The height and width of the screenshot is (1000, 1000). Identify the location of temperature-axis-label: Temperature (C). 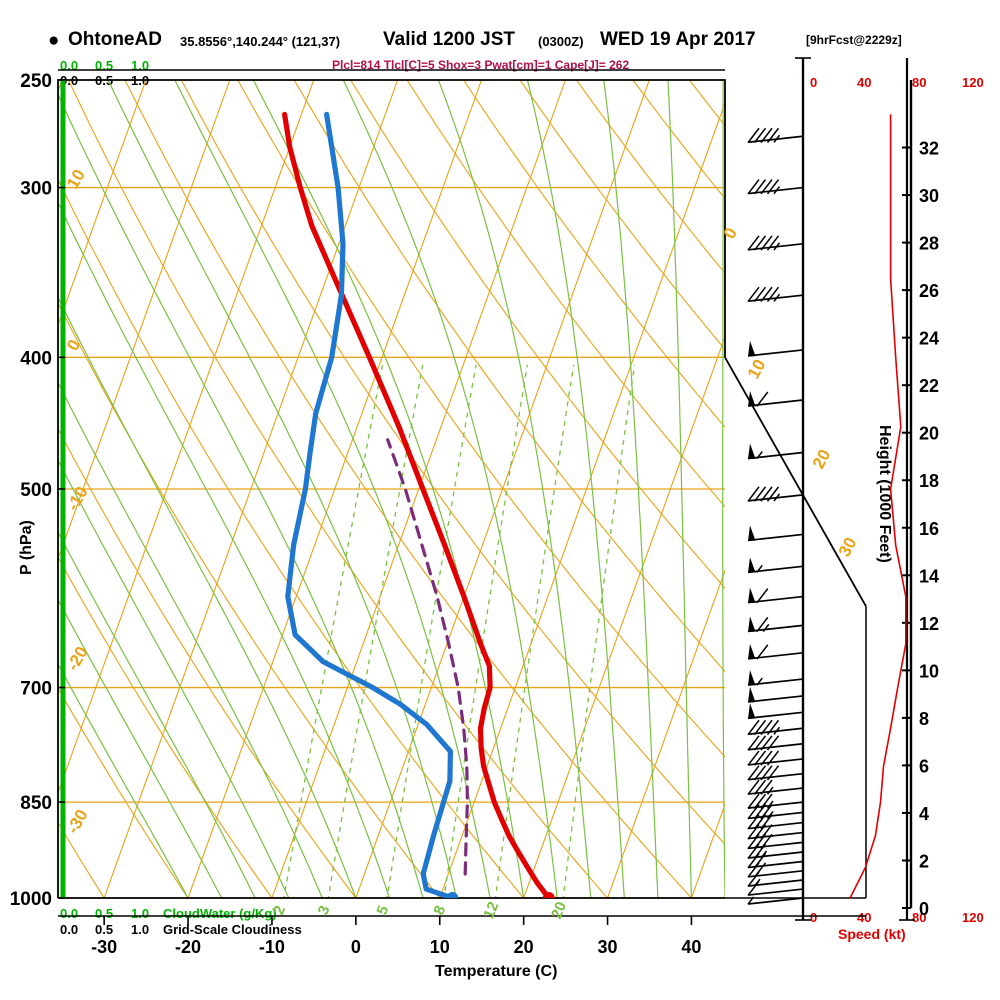
(496, 971).